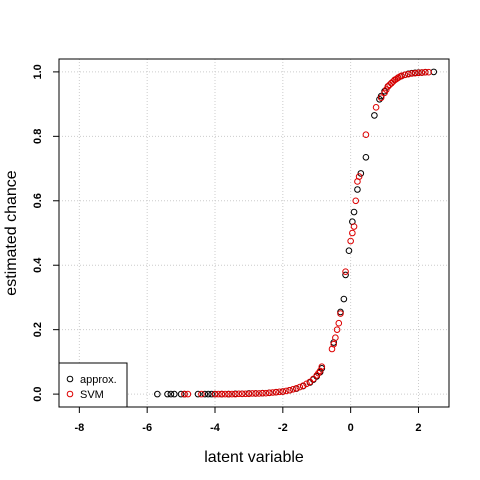  Describe the element at coordinates (38, 393) in the screenshot. I see `y-tick-label: 0.0` at that location.